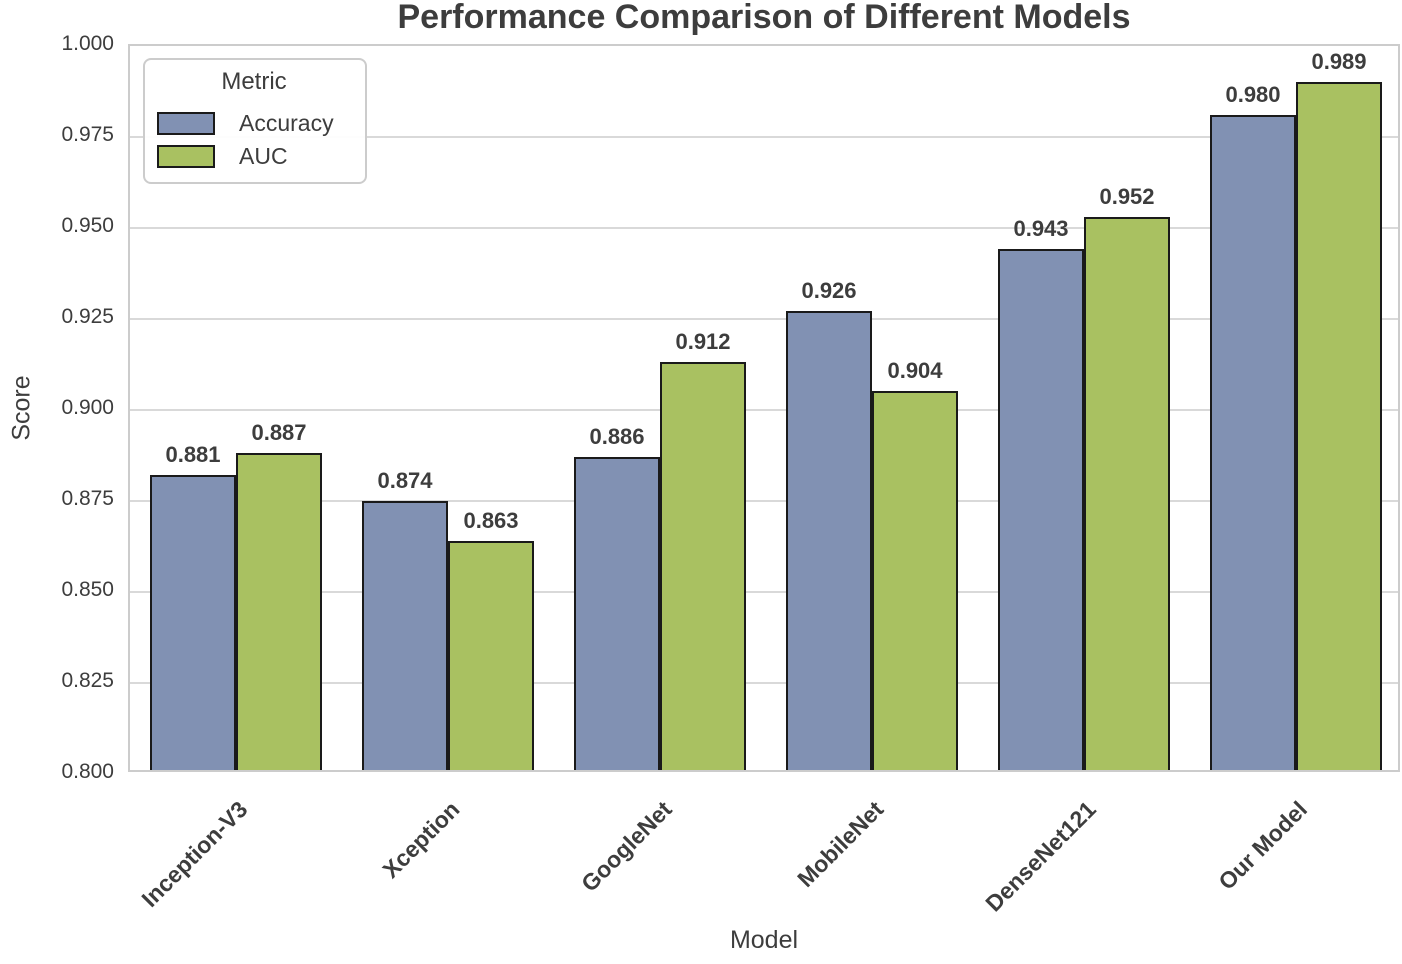 The width and height of the screenshot is (1402, 964). Describe the element at coordinates (491, 655) in the screenshot. I see `bar-auc-xception` at that location.